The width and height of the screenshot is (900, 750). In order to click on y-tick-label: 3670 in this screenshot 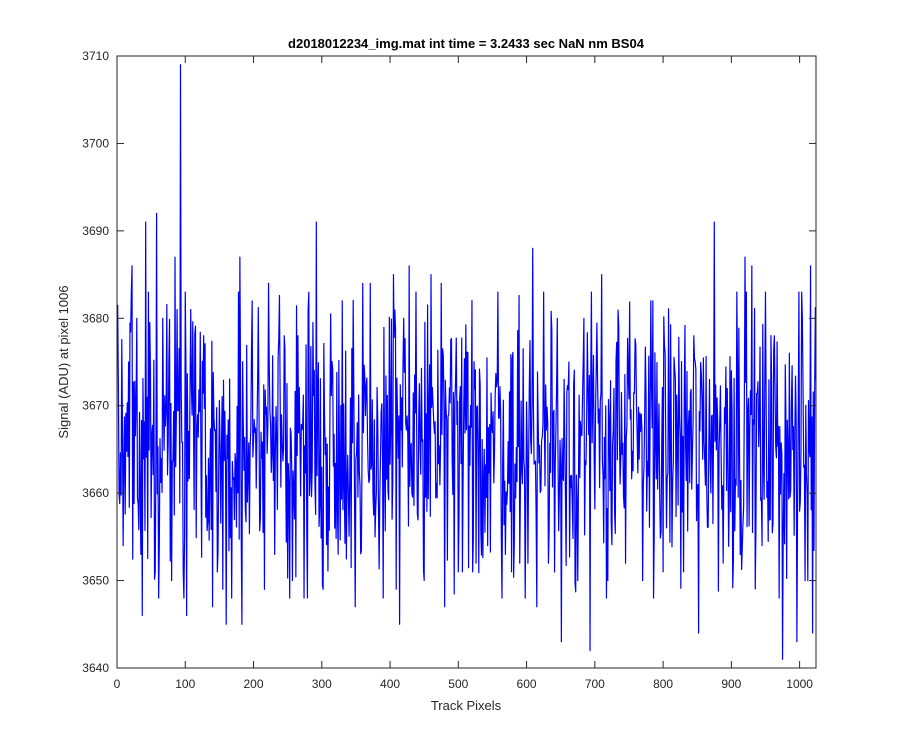, I will do `click(95, 406)`.